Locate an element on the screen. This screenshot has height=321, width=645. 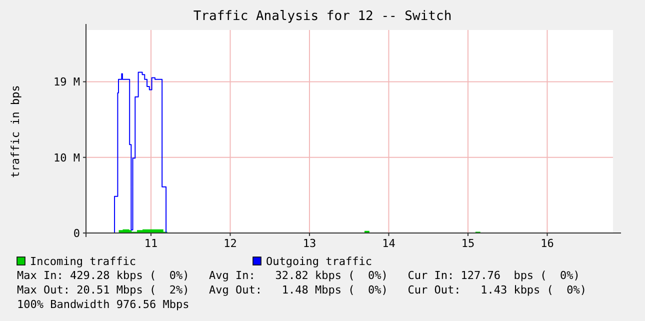
chart-title: Traffic Analysis for 12 -- Switch is located at coordinates (322, 16).